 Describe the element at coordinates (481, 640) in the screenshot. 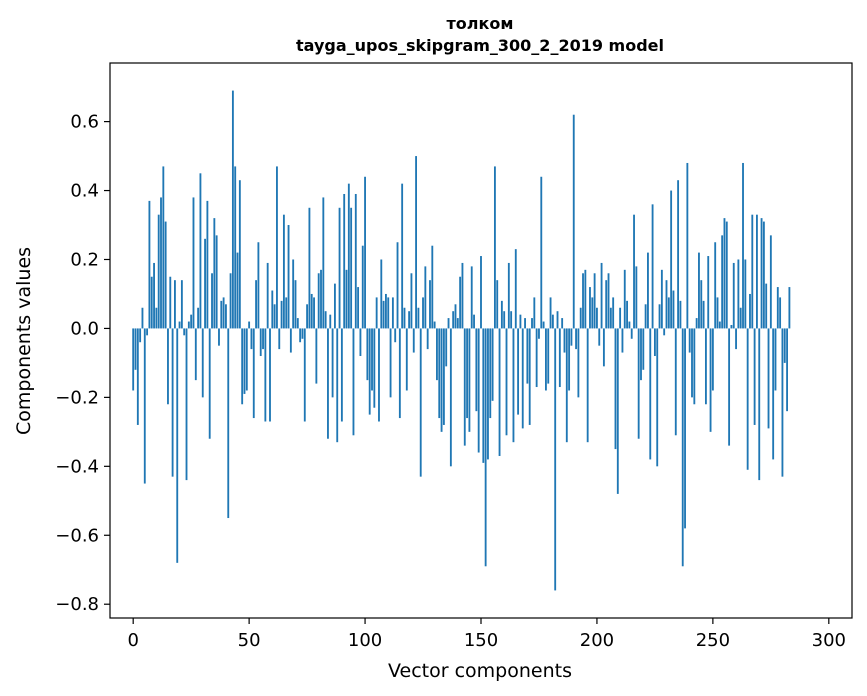

I see `x-tick-label: 150` at that location.